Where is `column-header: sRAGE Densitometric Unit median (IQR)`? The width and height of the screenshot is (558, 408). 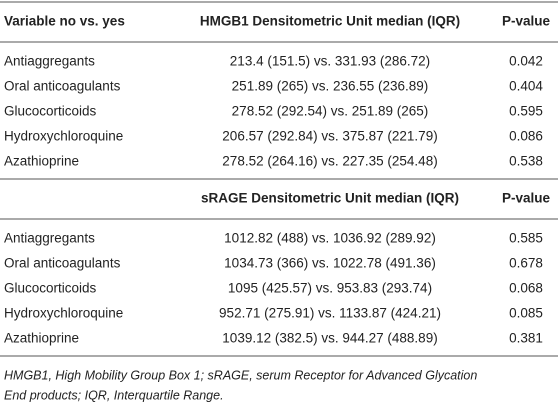
column-header: sRAGE Densitometric Unit median (IQR) is located at coordinates (330, 198).